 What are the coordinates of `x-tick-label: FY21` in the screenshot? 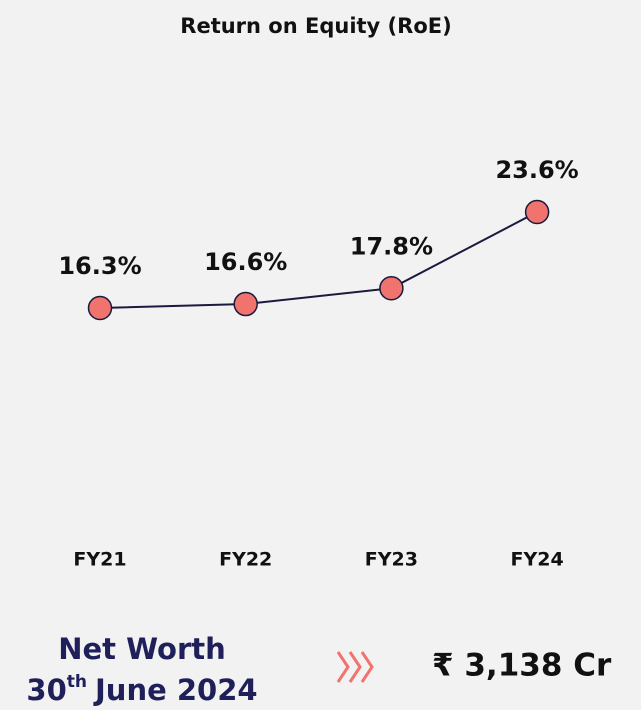 It's located at (99, 560).